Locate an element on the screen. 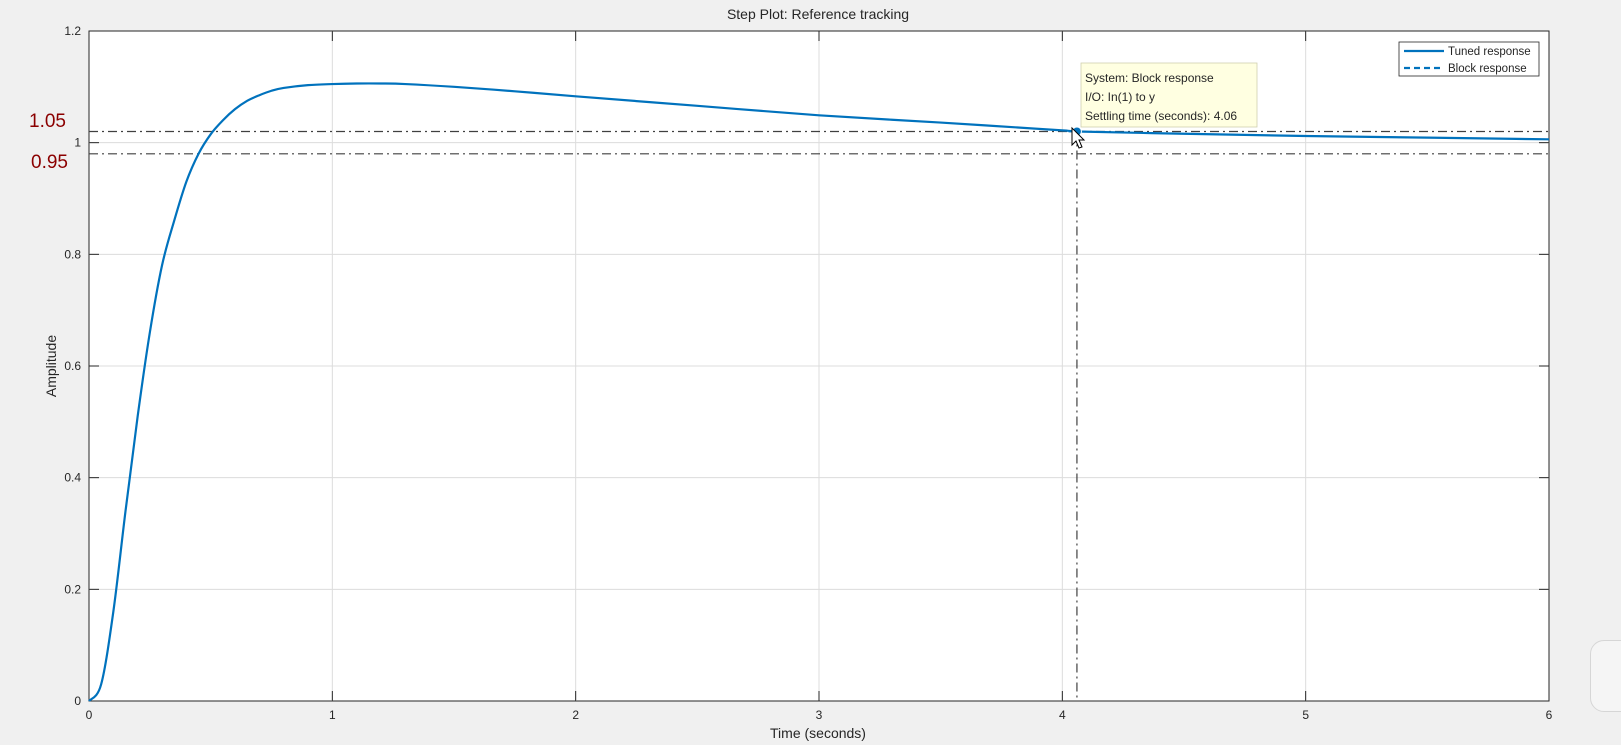 The width and height of the screenshot is (1621, 745). legend-box is located at coordinates (1469, 59).